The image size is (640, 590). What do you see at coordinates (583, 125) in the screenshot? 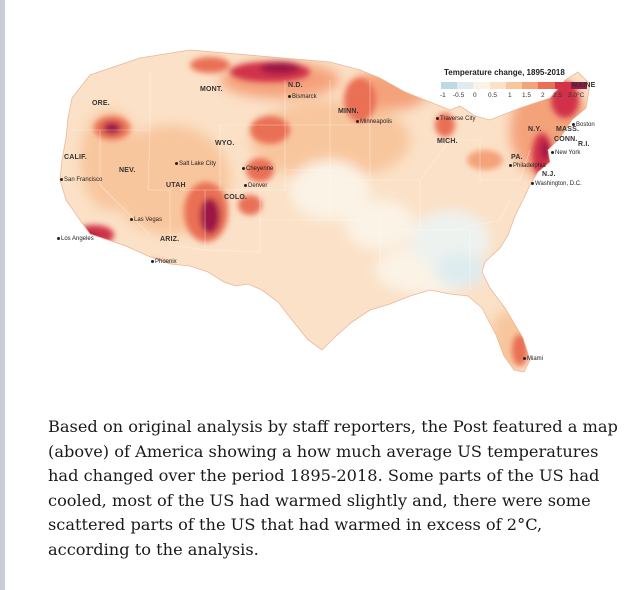
I see `city-label: Boston` at bounding box center [583, 125].